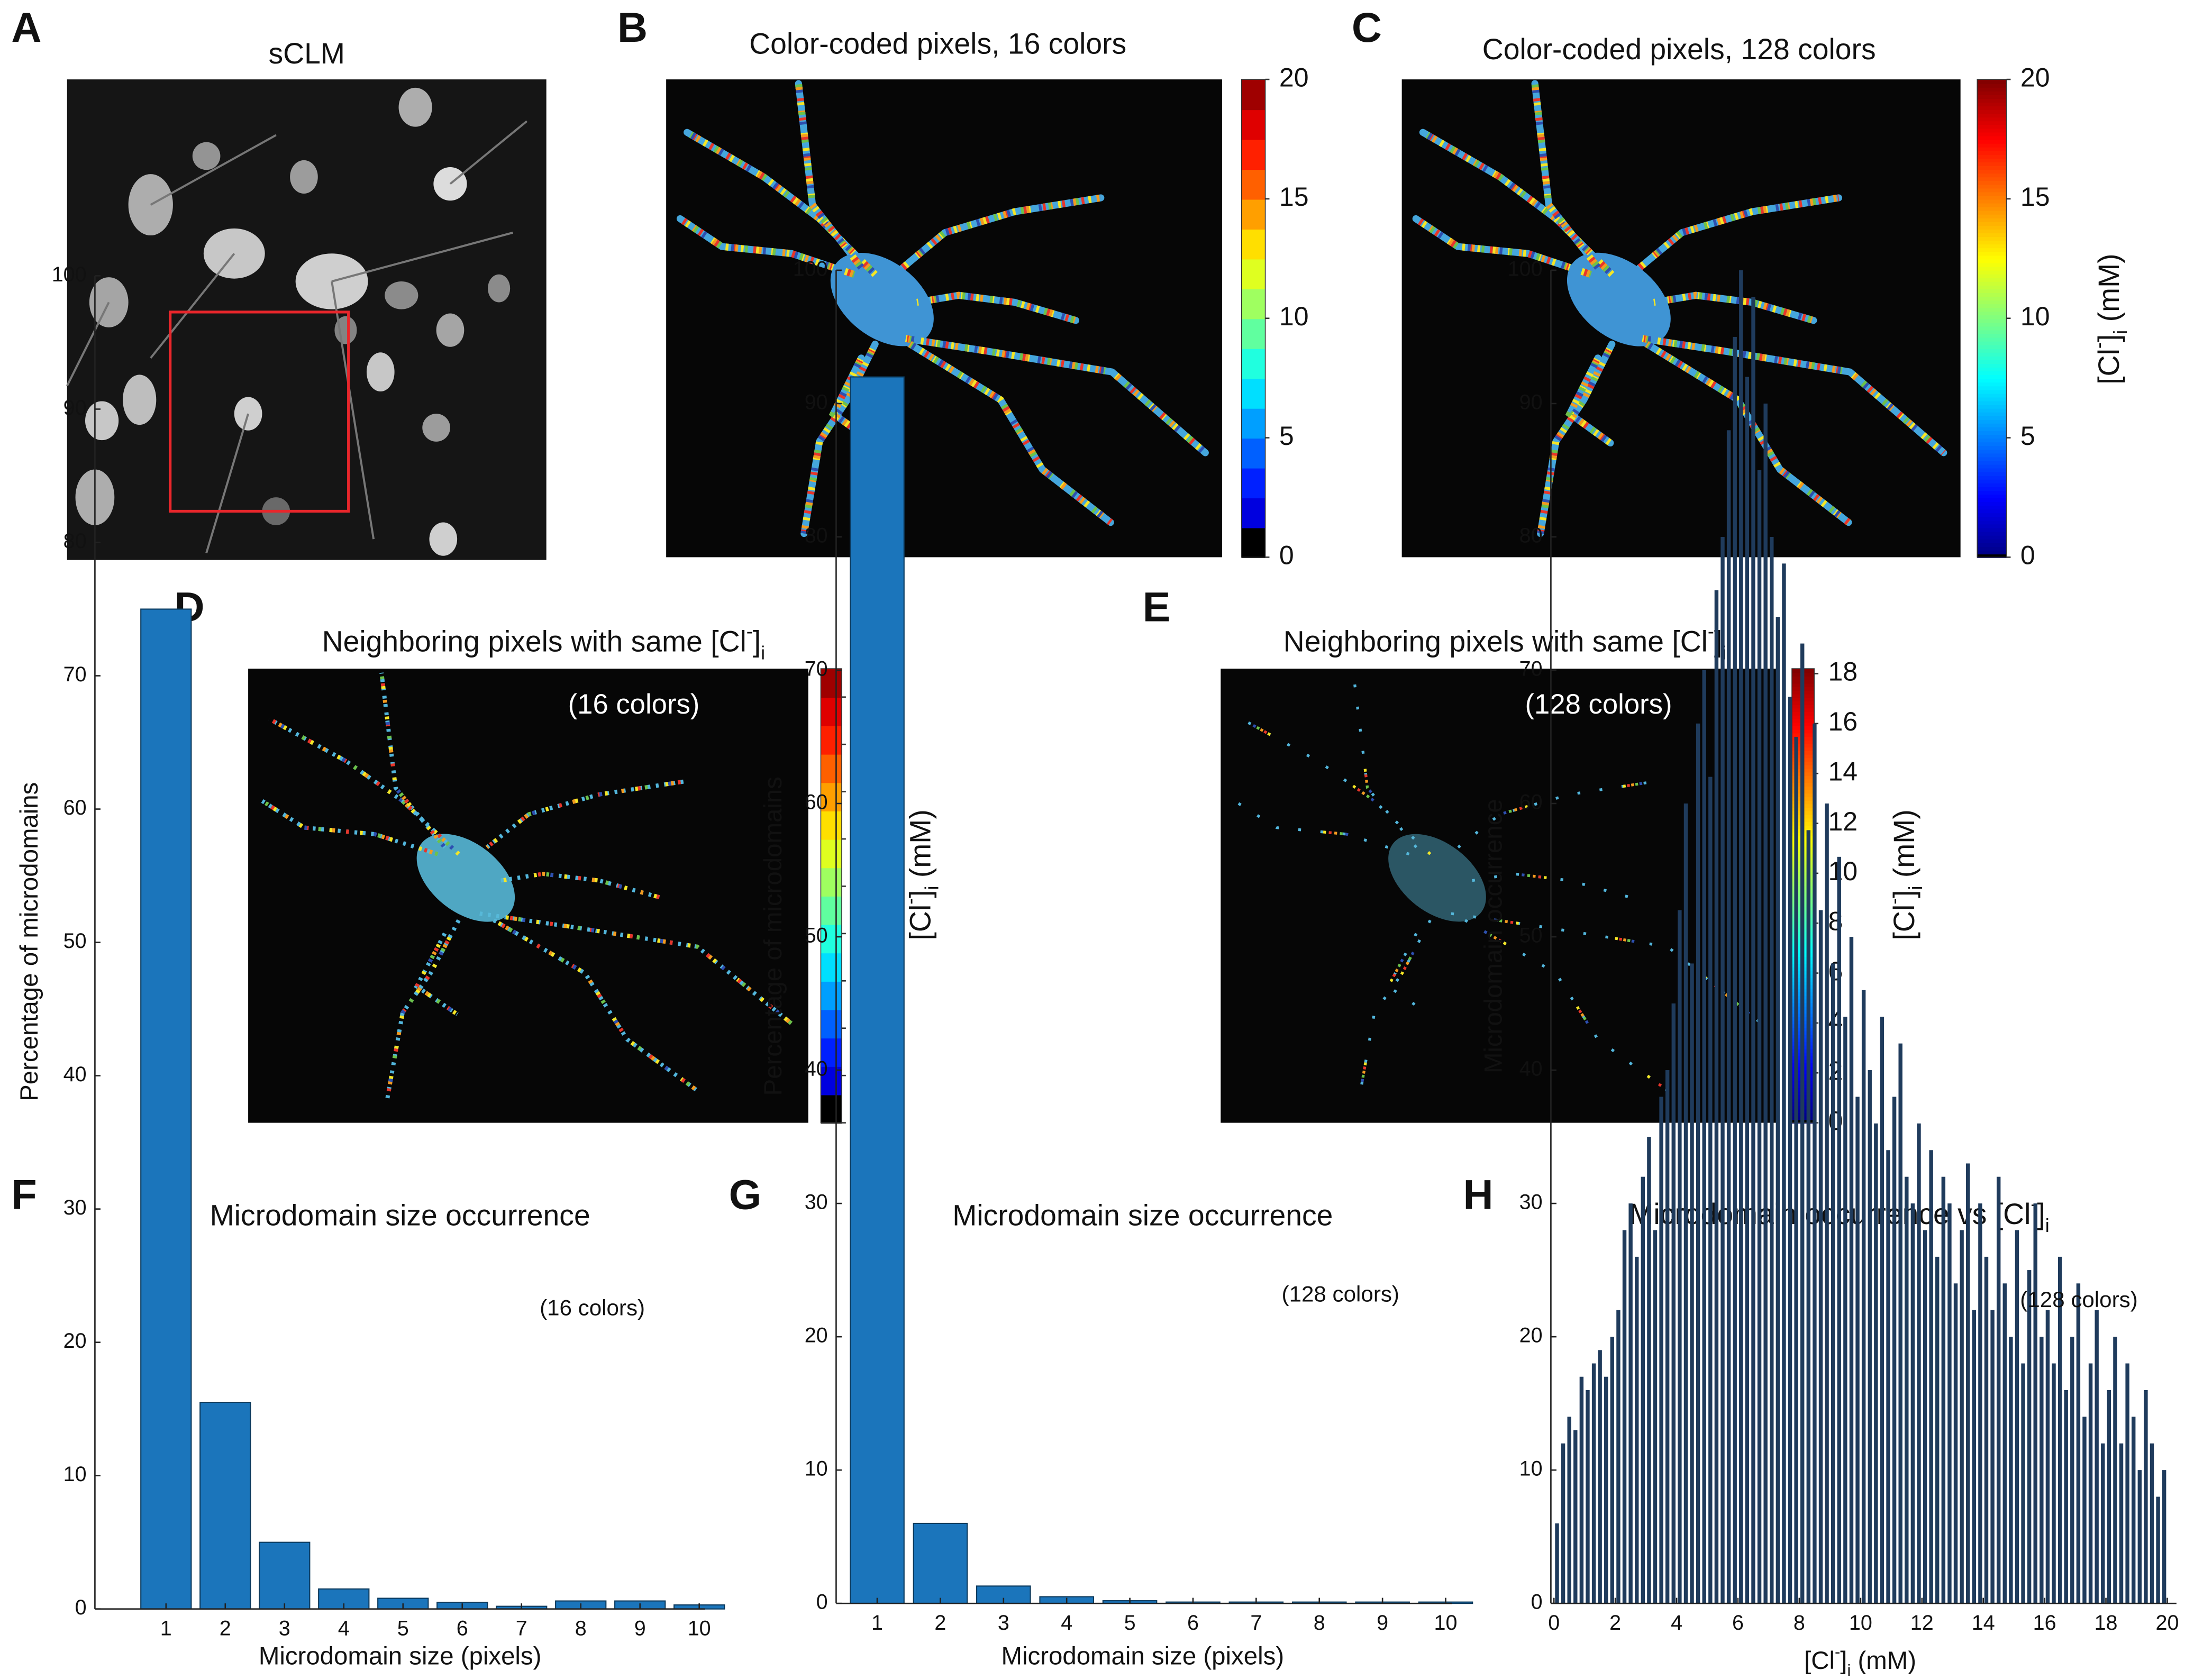 Image resolution: width=2185 pixels, height=1680 pixels. I want to click on dendrite, so click(350, 827).